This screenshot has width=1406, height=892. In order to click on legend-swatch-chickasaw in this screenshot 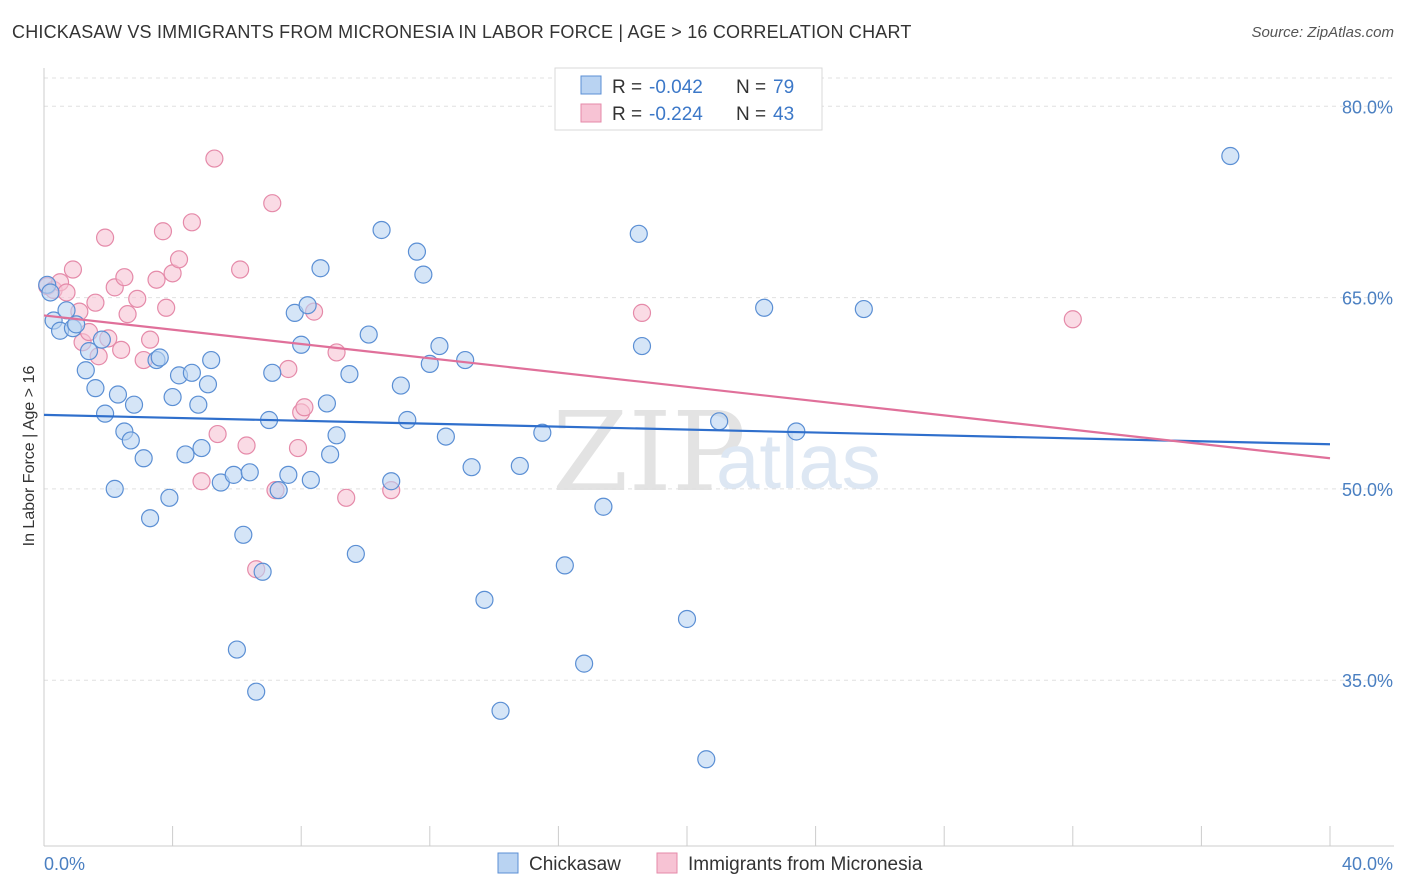, I will do `click(591, 85)`.